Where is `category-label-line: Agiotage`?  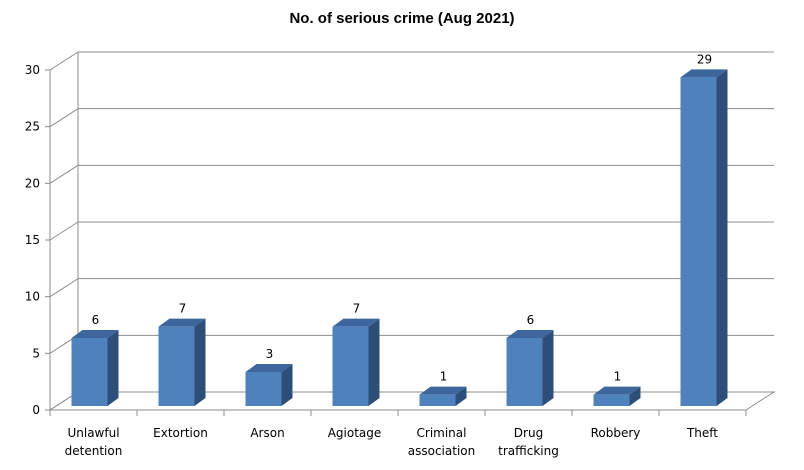
category-label-line: Agiotage is located at coordinates (355, 433).